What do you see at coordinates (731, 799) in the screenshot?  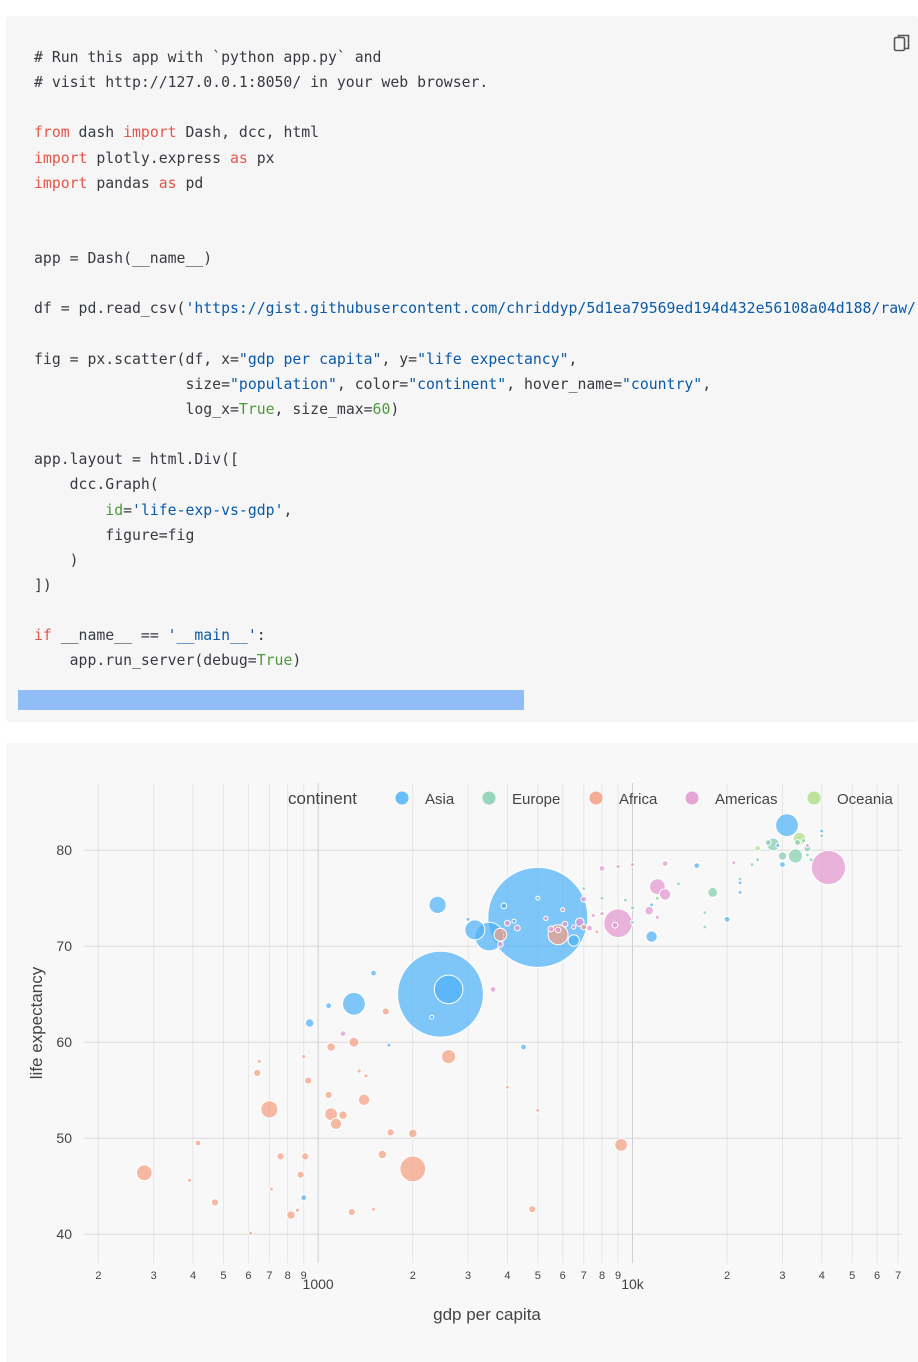 I see `legend-item-americas: Americas` at bounding box center [731, 799].